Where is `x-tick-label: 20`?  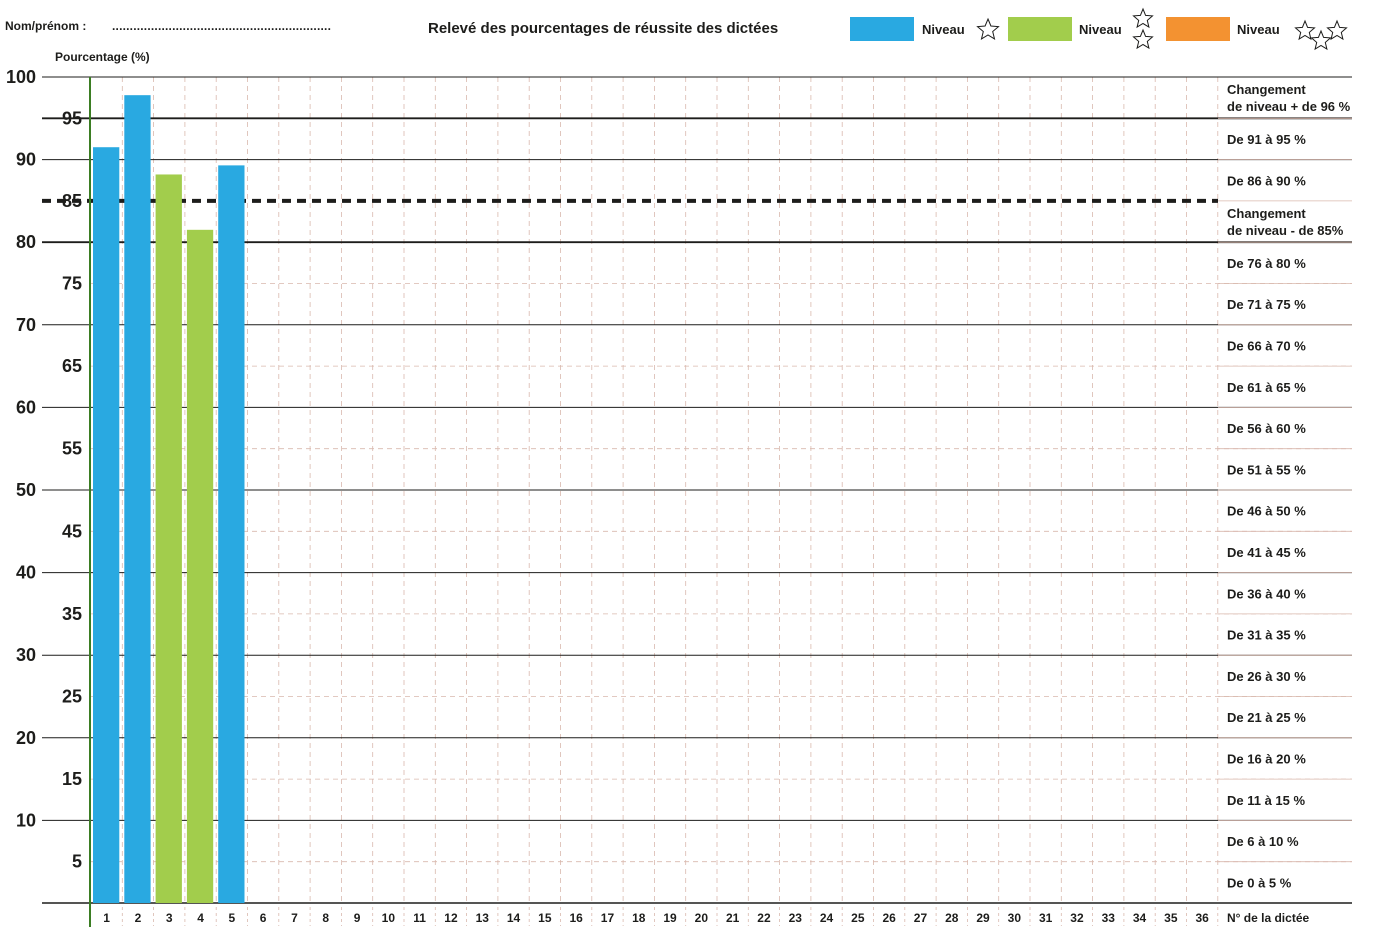 x-tick-label: 20 is located at coordinates (702, 918).